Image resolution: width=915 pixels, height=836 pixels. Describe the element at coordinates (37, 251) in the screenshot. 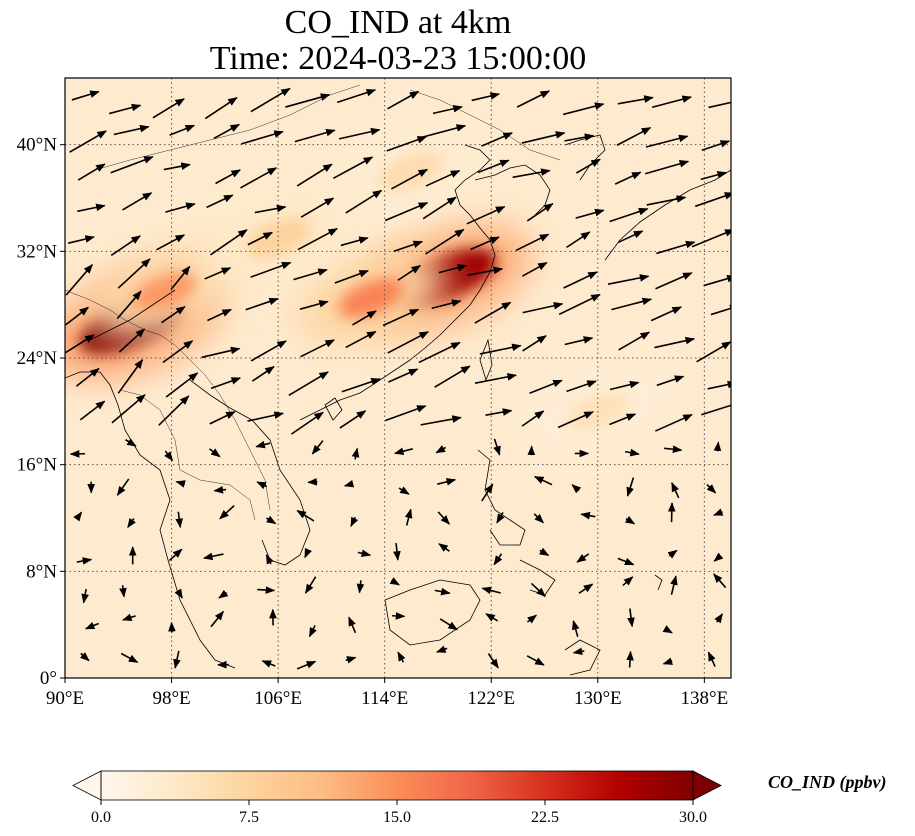

I see `lat-tick-label: 32°N` at that location.